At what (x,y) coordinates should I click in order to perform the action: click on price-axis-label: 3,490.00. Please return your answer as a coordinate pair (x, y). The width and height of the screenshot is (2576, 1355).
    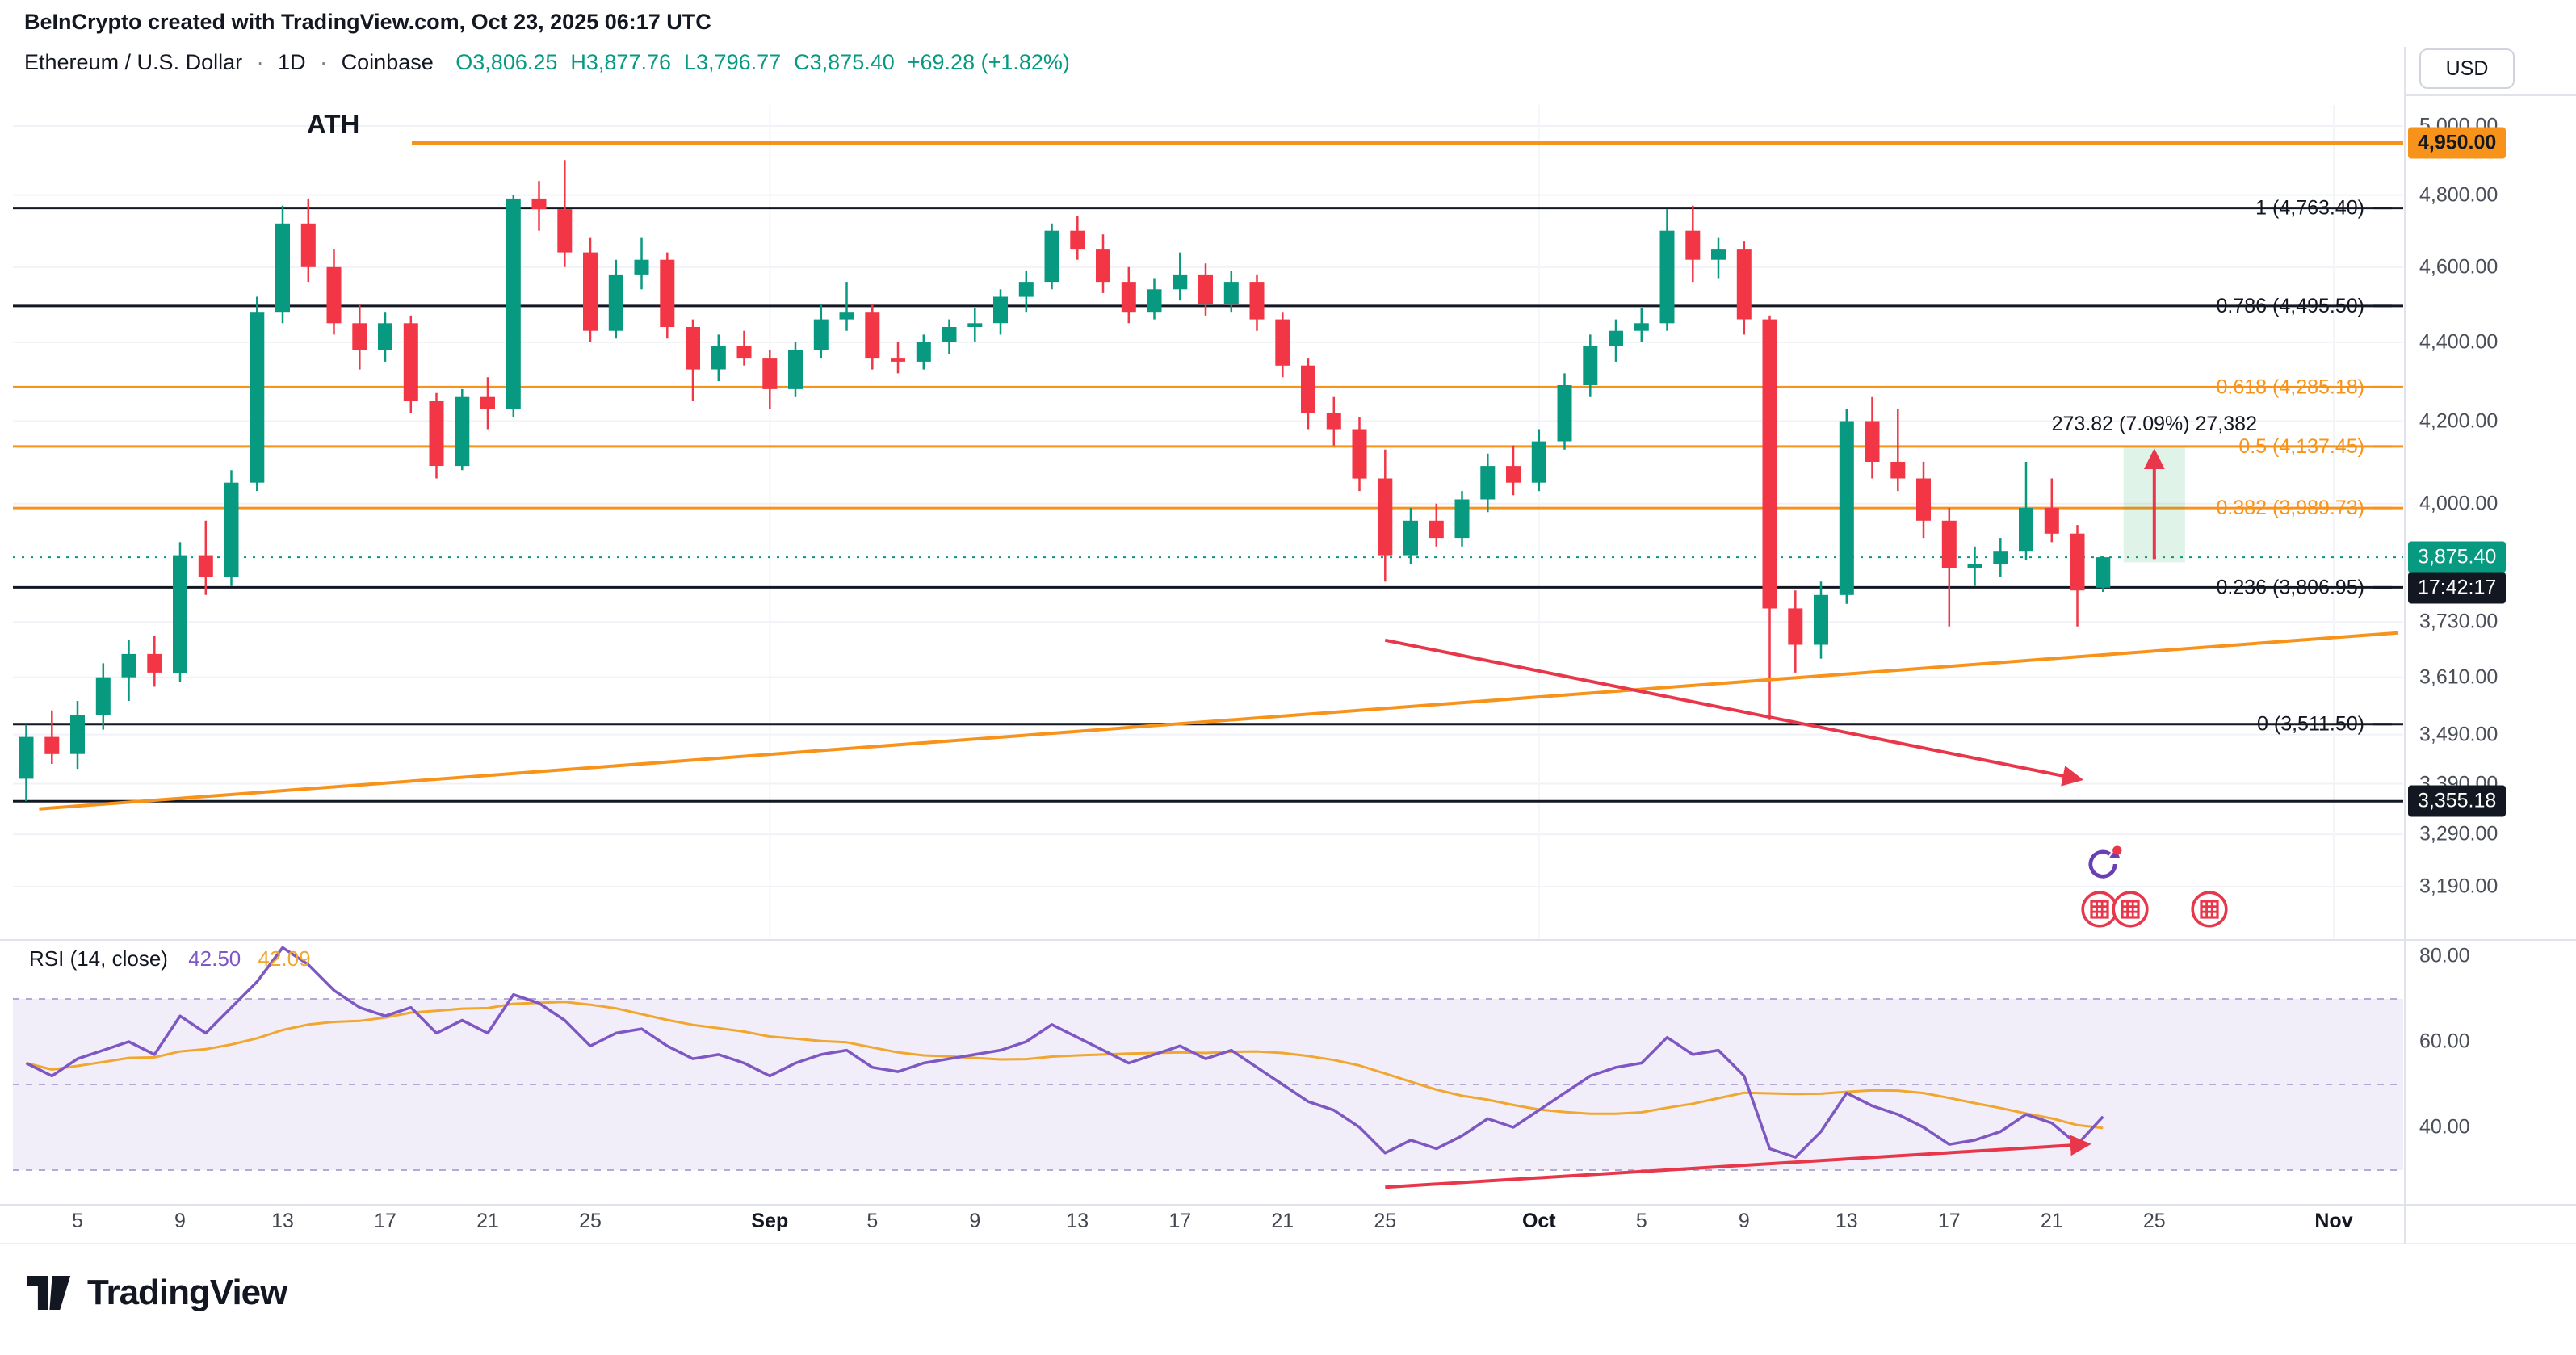
    Looking at the image, I should click on (2458, 734).